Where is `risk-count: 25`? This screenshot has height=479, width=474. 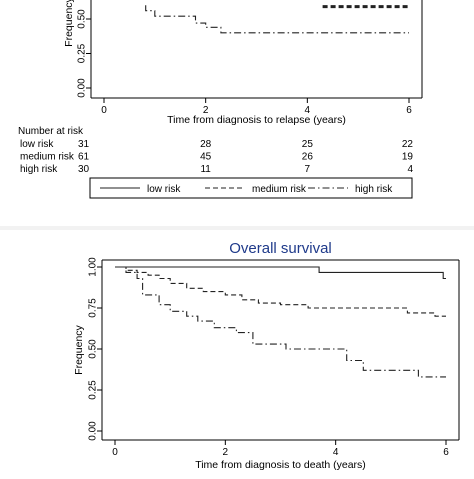 risk-count: 25 is located at coordinates (308, 144).